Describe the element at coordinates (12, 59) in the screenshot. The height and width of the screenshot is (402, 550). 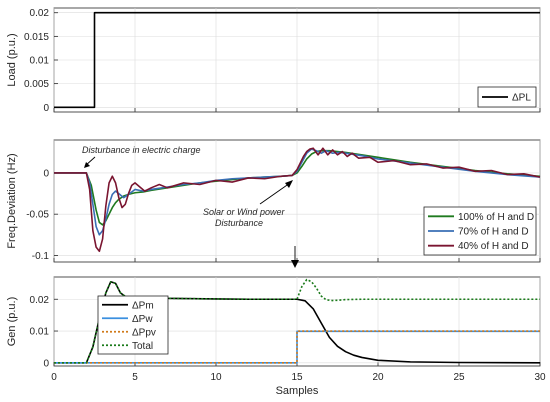
I see `y-axis-label: Load (p.u.)` at that location.